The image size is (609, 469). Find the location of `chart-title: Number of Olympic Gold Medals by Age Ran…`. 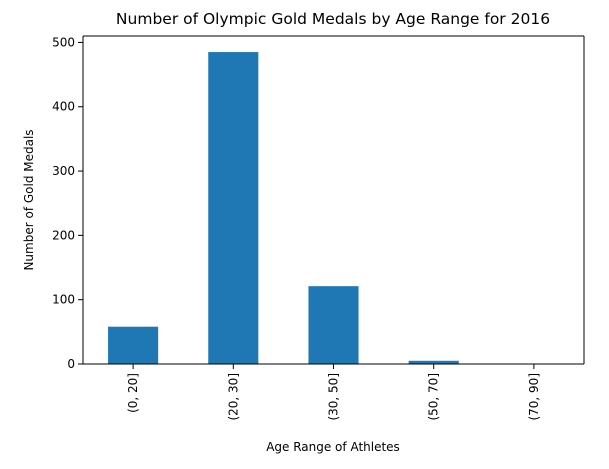

chart-title: Number of Olympic Gold Medals by Age Ran… is located at coordinates (333, 19).